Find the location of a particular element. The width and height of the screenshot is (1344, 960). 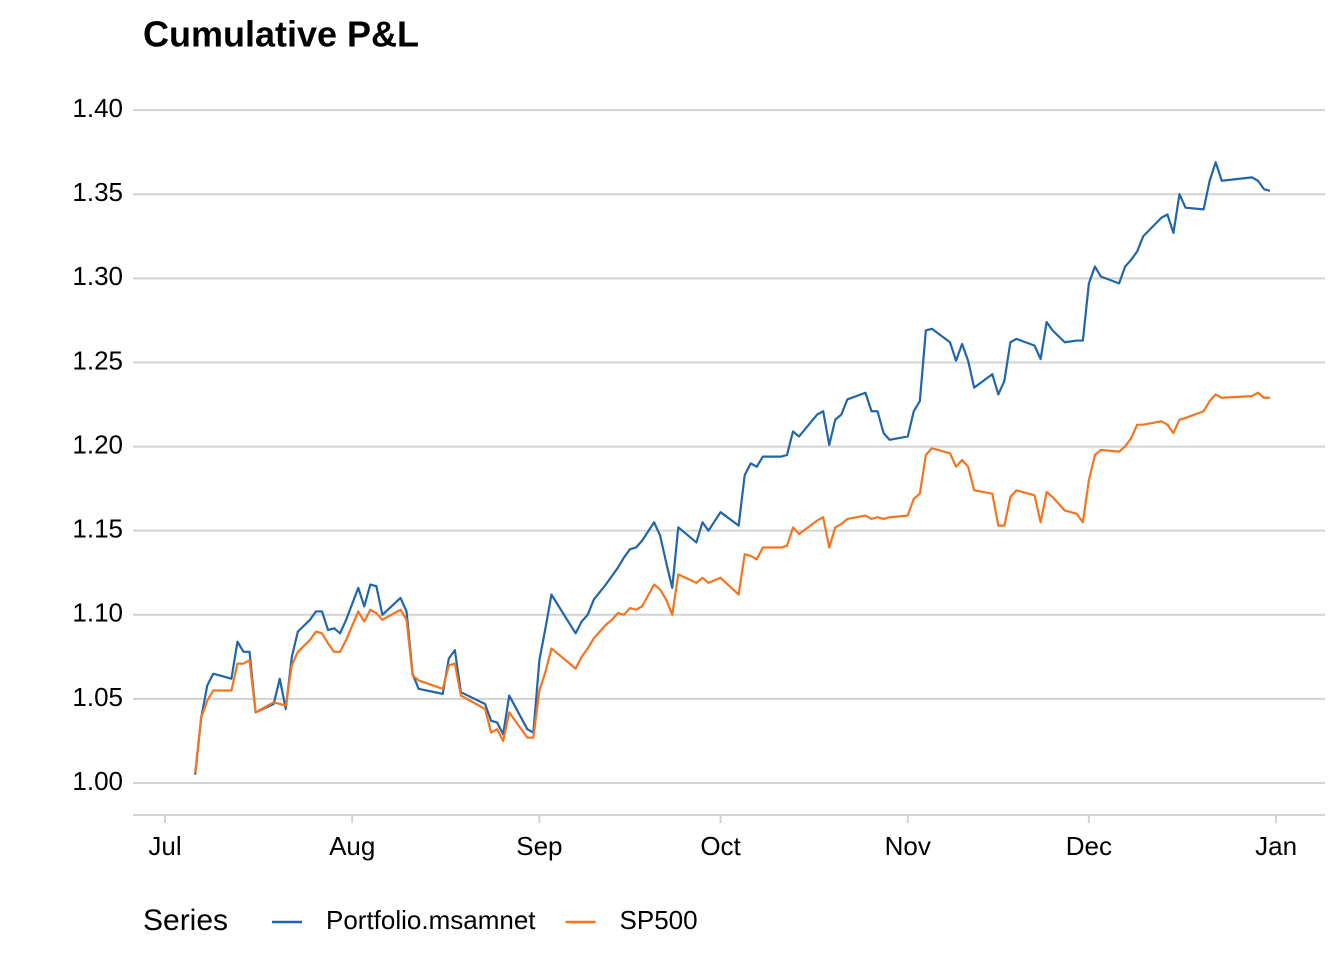

x-tick-label: Nov is located at coordinates (908, 846).